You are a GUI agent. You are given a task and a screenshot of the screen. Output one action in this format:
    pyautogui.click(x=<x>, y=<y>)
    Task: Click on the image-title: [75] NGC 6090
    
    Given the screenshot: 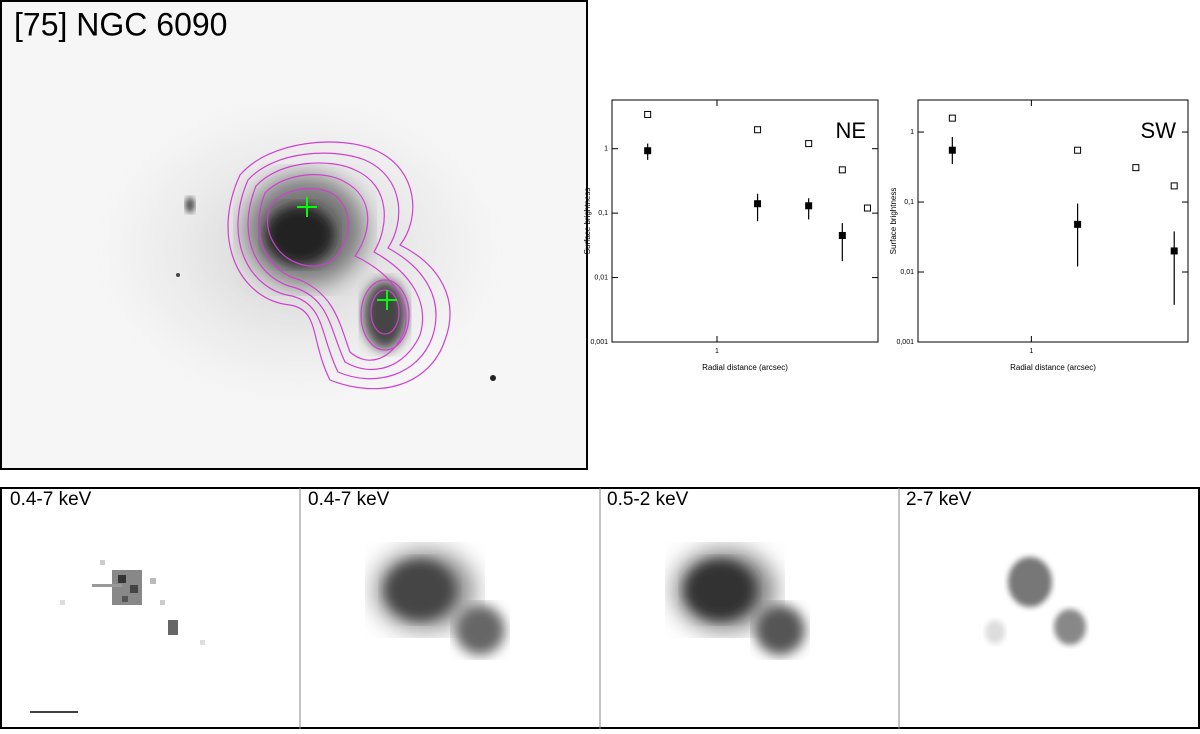 What is the action you would take?
    pyautogui.click(x=120, y=24)
    